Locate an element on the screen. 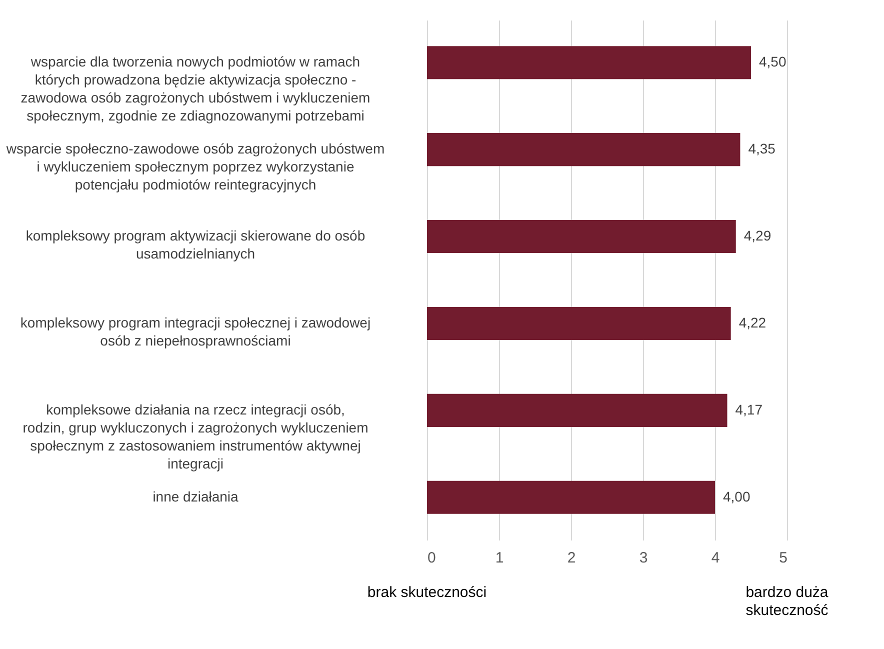 This screenshot has height=649, width=884. y-tick-label: wsparcie dla tworzenia nowych podmiotów w ramach których prowadzona będzie aktywizacja społeczno - zawodowa osób zagrożonych ubóstwem i wykluczeniem społecznym, zgodnie ze zdiagnozowanymi potrzebami is located at coordinates (195, 89).